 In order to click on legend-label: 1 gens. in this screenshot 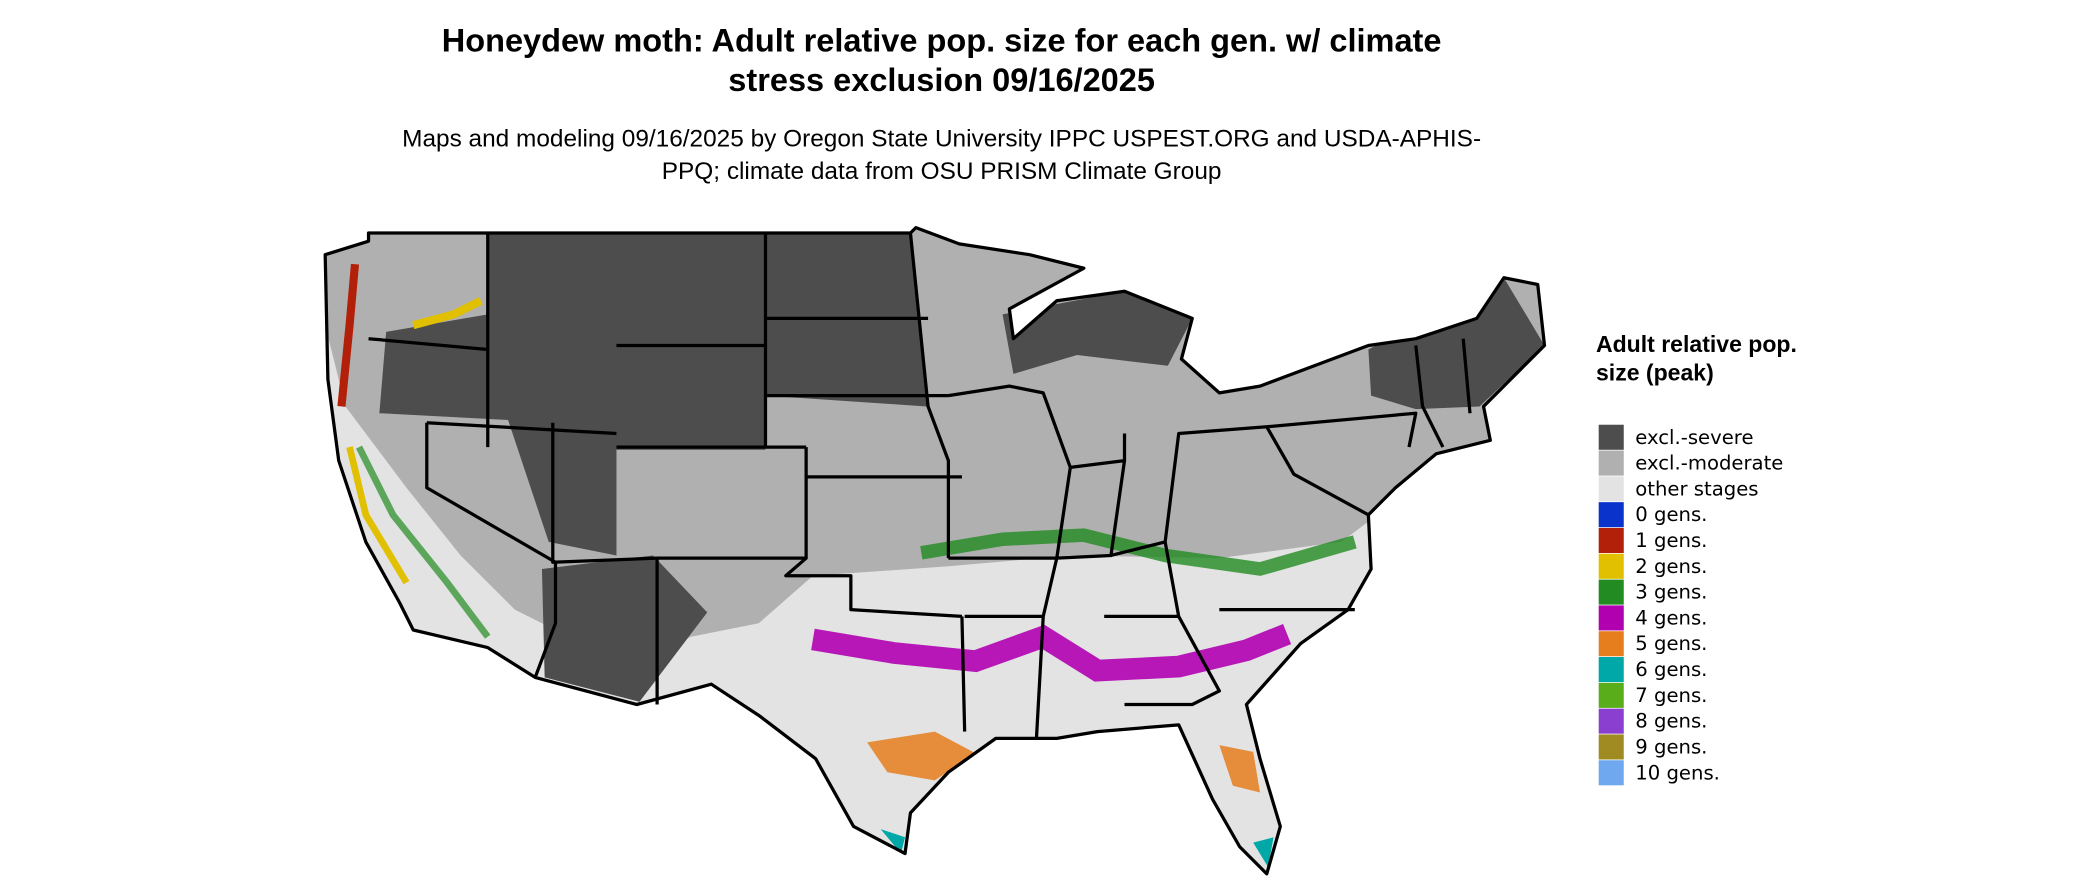, I will do `click(1671, 540)`.